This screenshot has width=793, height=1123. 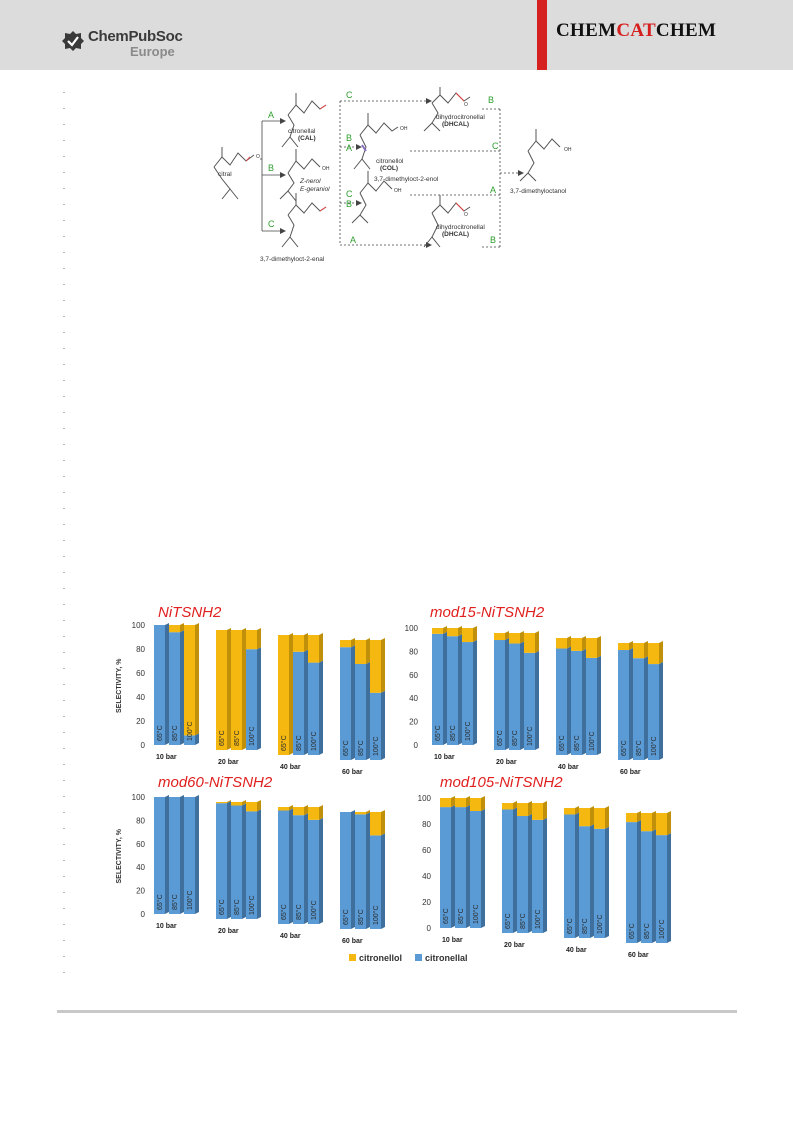 What do you see at coordinates (487, 612) in the screenshot?
I see `chart-title: mod15-NiTSNH2` at bounding box center [487, 612].